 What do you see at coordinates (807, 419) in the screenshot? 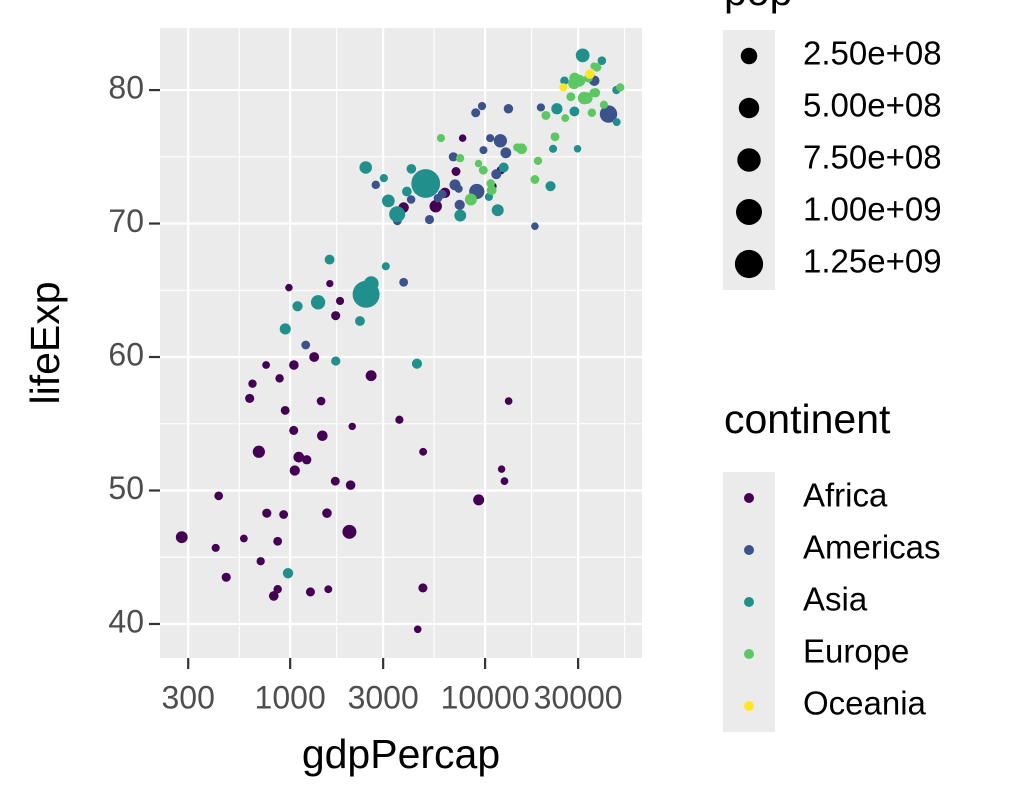
I see `color-legend-title: continent` at bounding box center [807, 419].